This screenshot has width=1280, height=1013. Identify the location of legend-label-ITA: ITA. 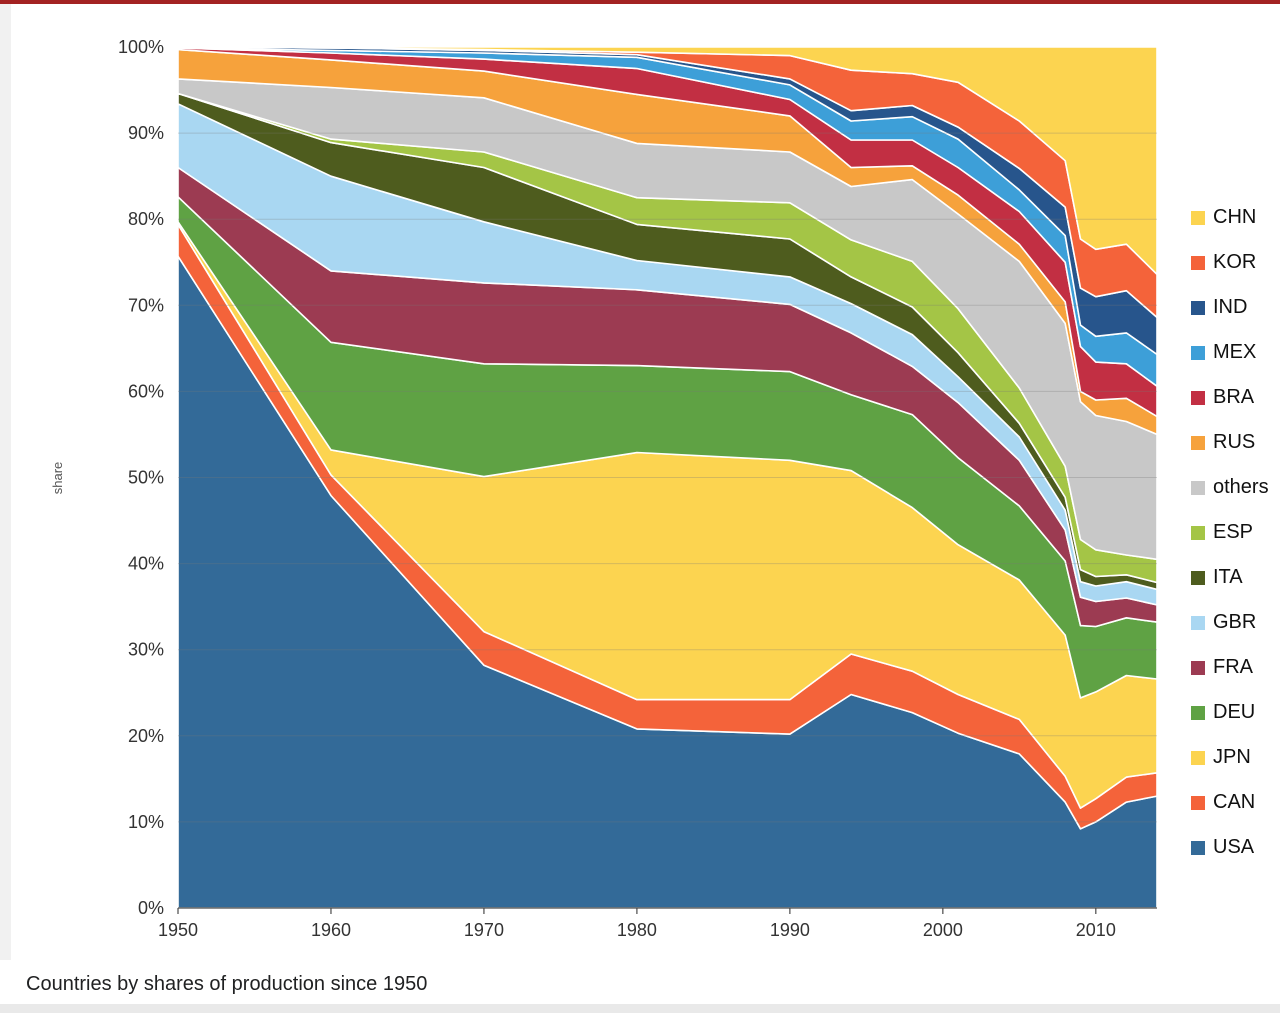
(1228, 577).